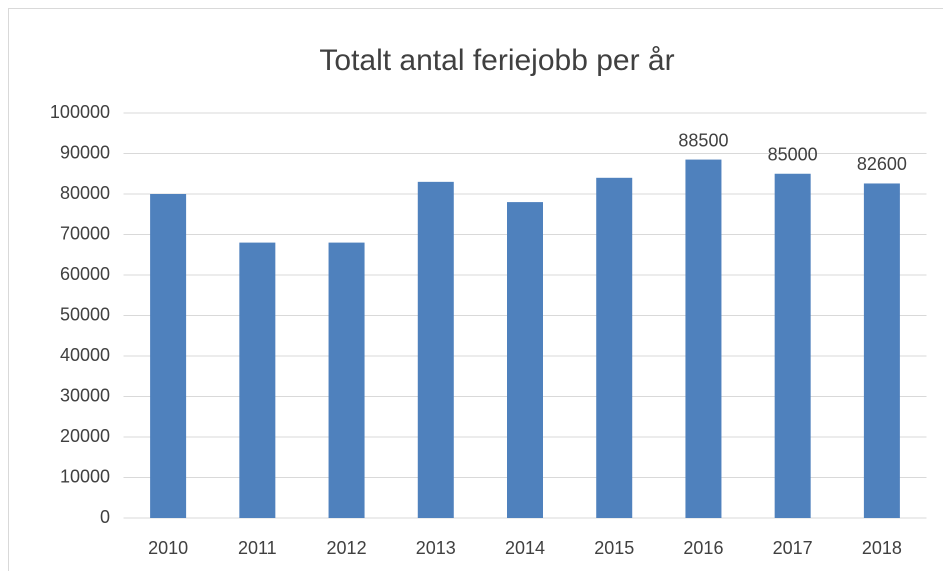  Describe the element at coordinates (436, 548) in the screenshot. I see `x-tick-label: 2013` at that location.